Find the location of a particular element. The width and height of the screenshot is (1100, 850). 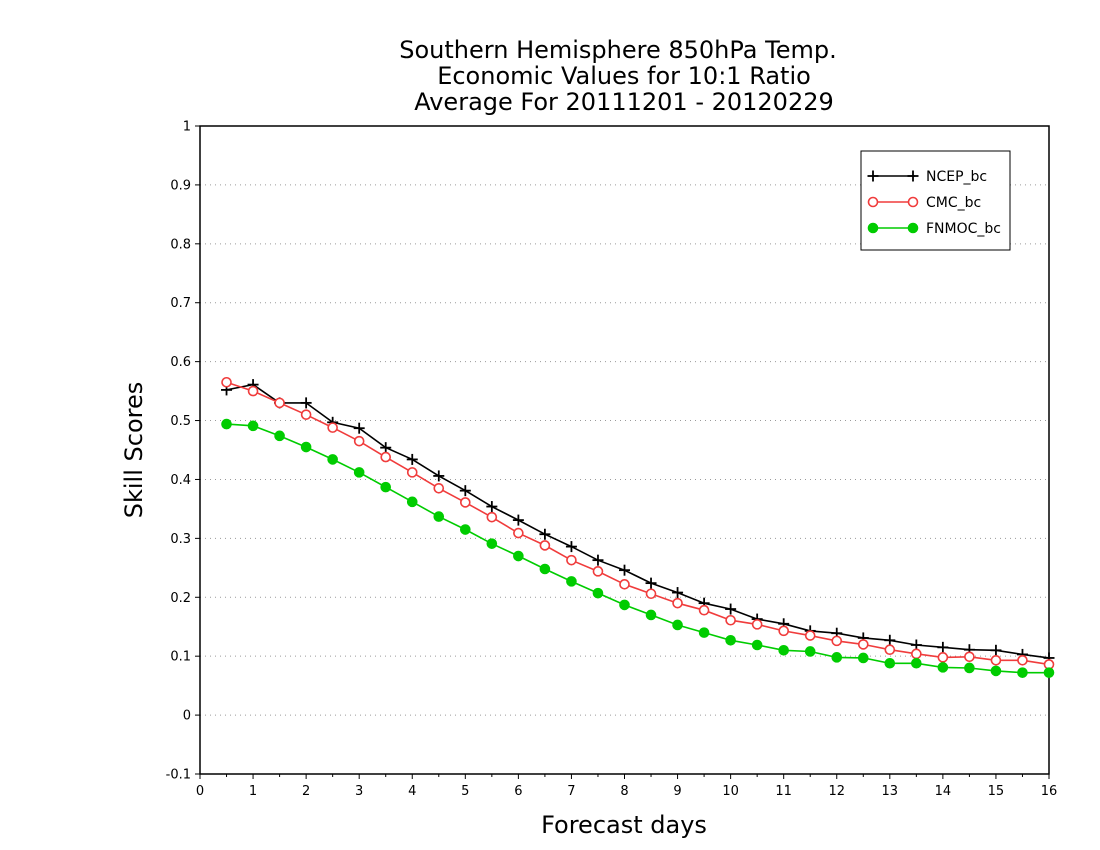

x-axis-ticks: 0 1 2 3 4 5 6 7 8 9 10 11 12 13 14 15 16 is located at coordinates (626, 786).